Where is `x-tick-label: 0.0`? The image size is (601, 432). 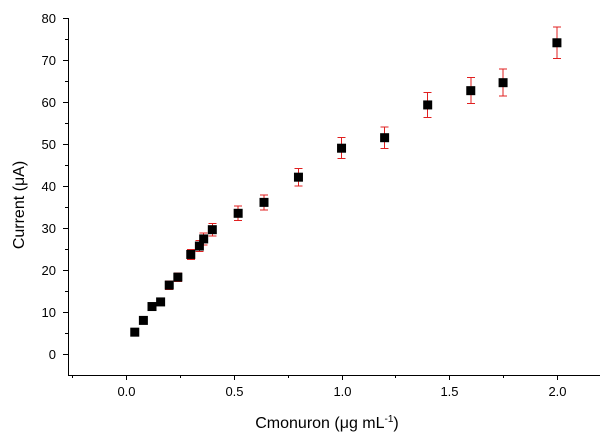 x-tick-label: 0.0 is located at coordinates (126, 391).